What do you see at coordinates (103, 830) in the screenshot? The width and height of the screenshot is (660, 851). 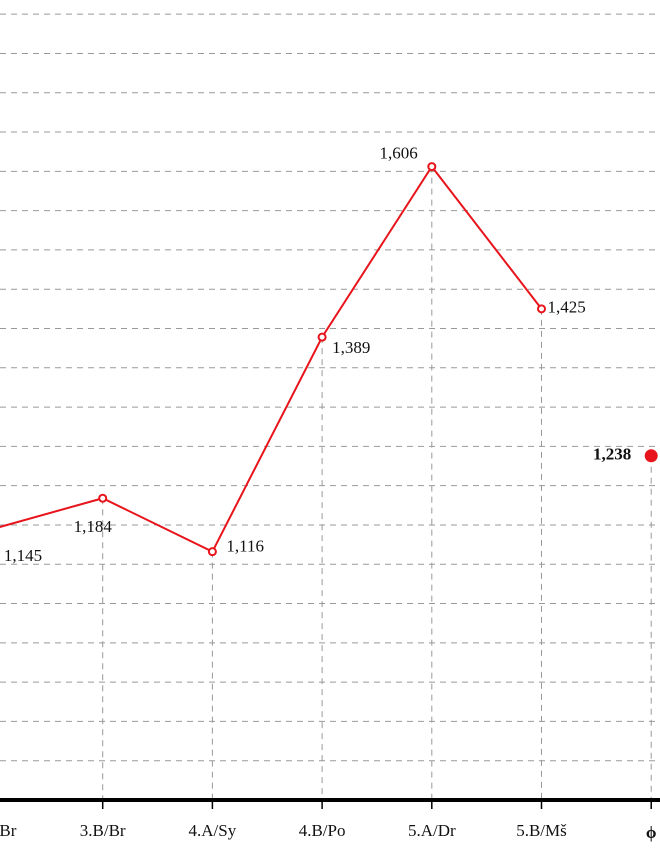 I see `x-tick-label: 3.B/Br` at bounding box center [103, 830].